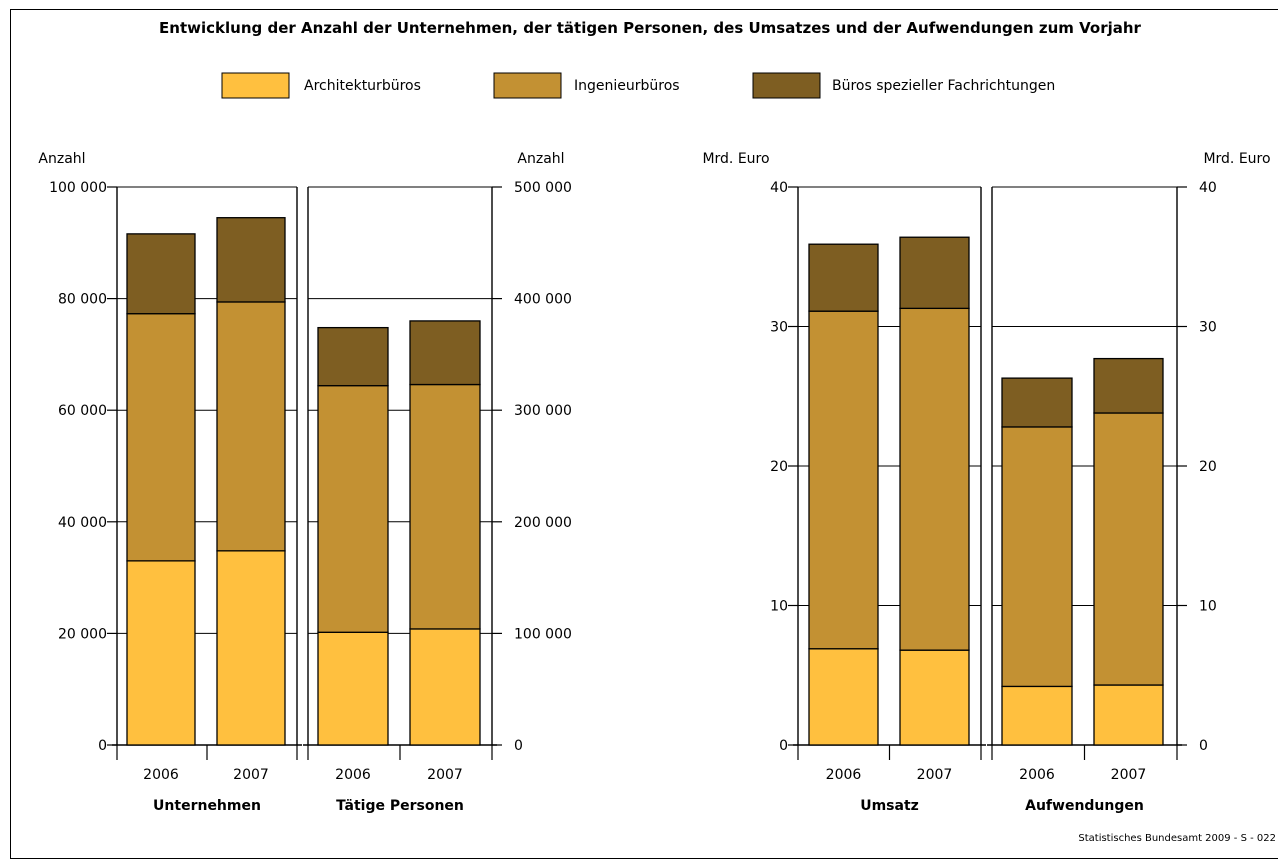  What do you see at coordinates (934, 697) in the screenshot?
I see `panel-3-bar-2007-architektur` at bounding box center [934, 697].